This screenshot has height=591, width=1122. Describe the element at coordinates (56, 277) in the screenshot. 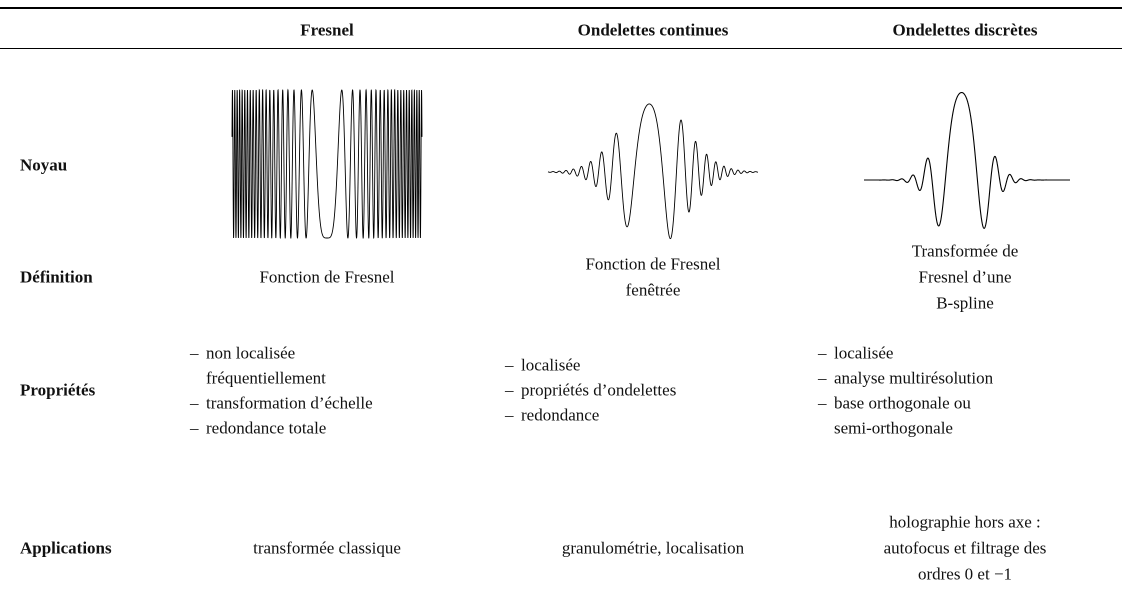

I see `row-label: Définition` at that location.